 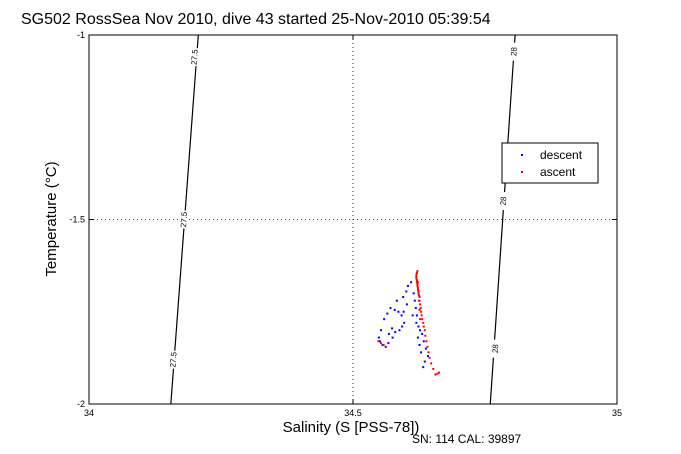 I want to click on legend-box, so click(x=550, y=163).